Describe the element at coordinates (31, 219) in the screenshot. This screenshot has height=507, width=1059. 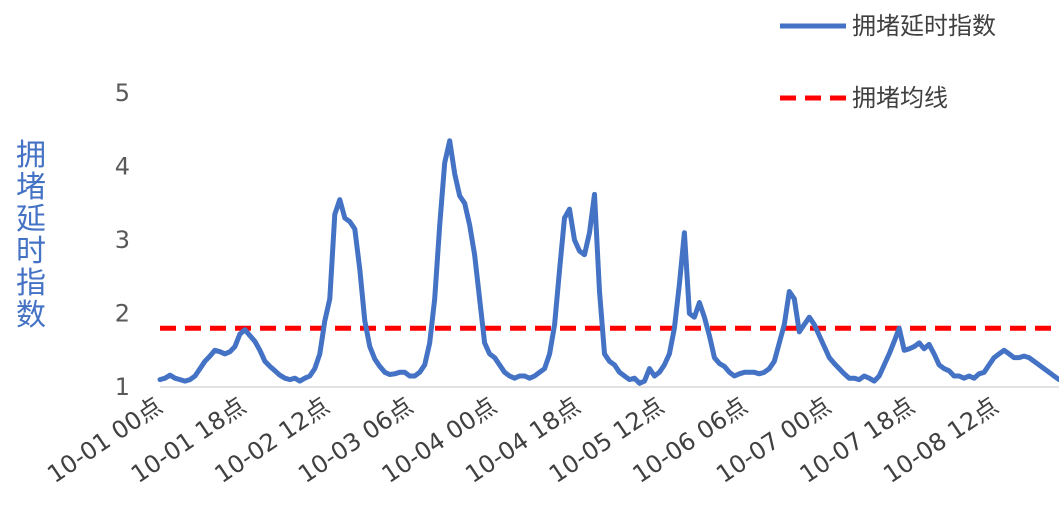
I see `y-axis-label-char: 延` at that location.